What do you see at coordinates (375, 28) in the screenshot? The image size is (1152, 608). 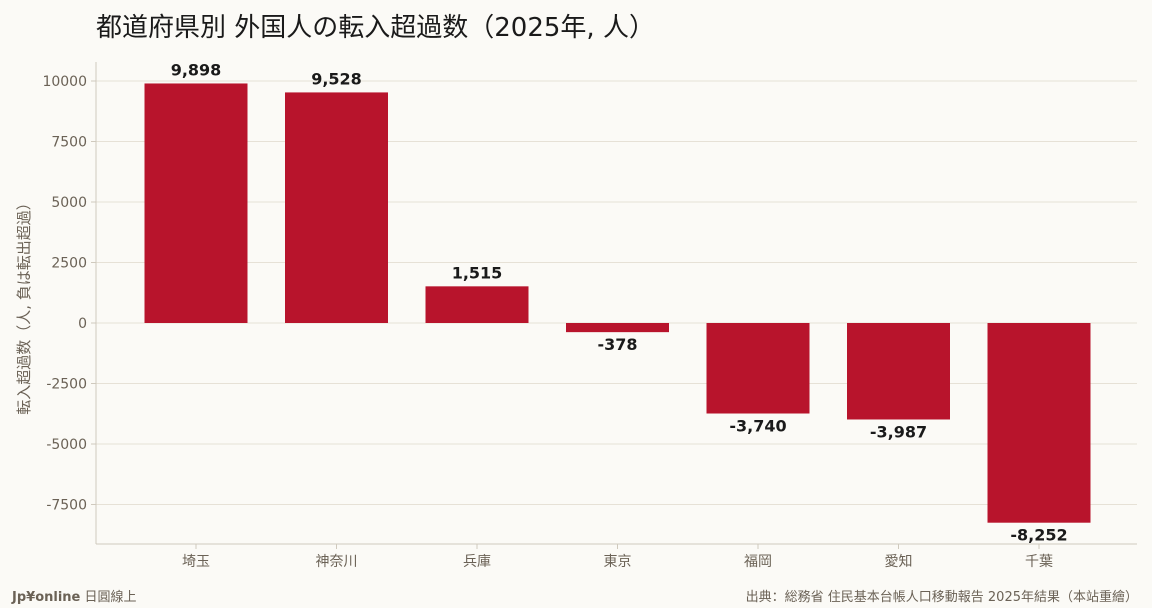 I see `chart-title: 都道府県別 外国人の転入超過数（2025年, 人）` at bounding box center [375, 28].